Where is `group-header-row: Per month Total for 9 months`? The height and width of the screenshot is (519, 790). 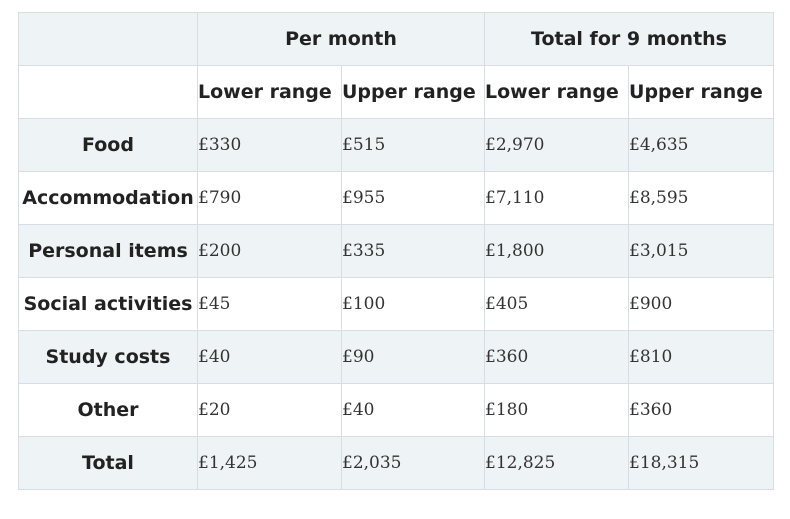 group-header-row: Per month Total for 9 months is located at coordinates (396, 39).